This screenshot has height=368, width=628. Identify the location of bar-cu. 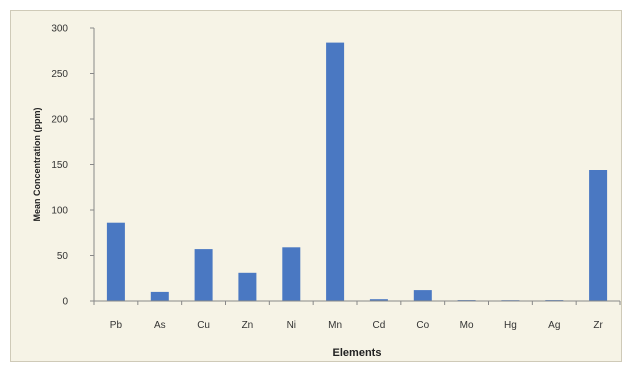
(203, 275).